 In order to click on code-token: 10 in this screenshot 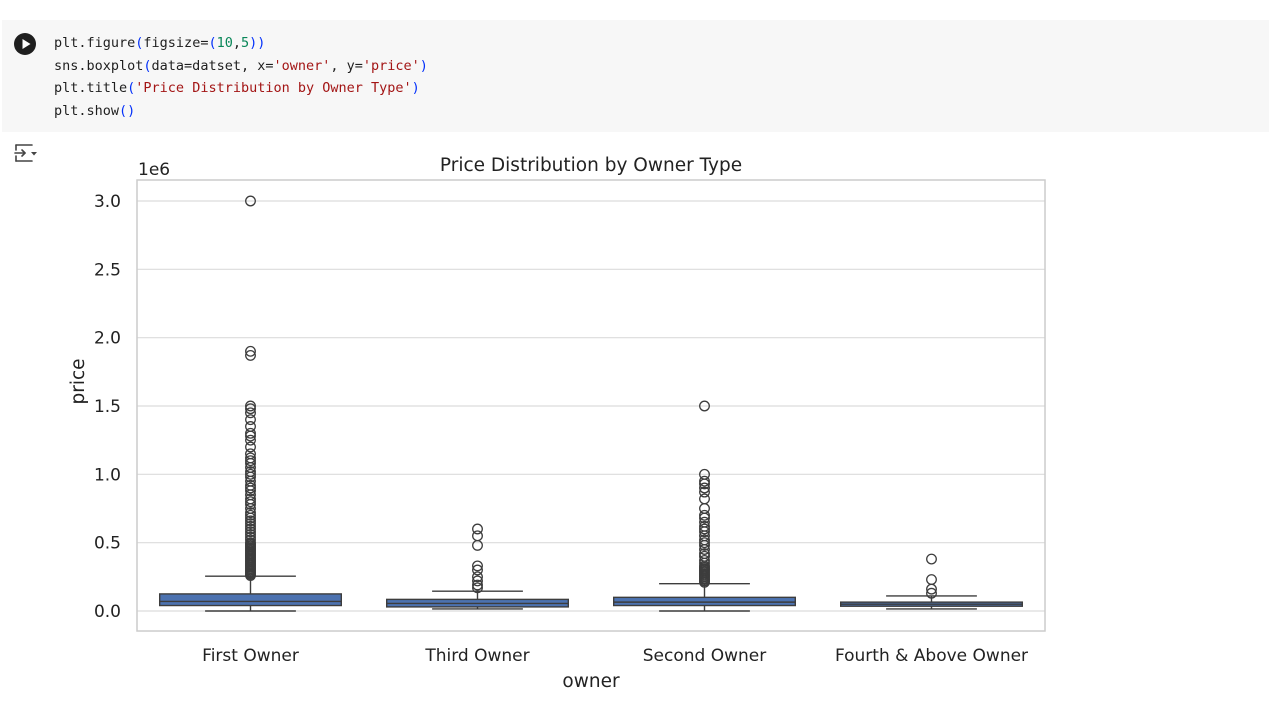, I will do `click(224, 43)`.